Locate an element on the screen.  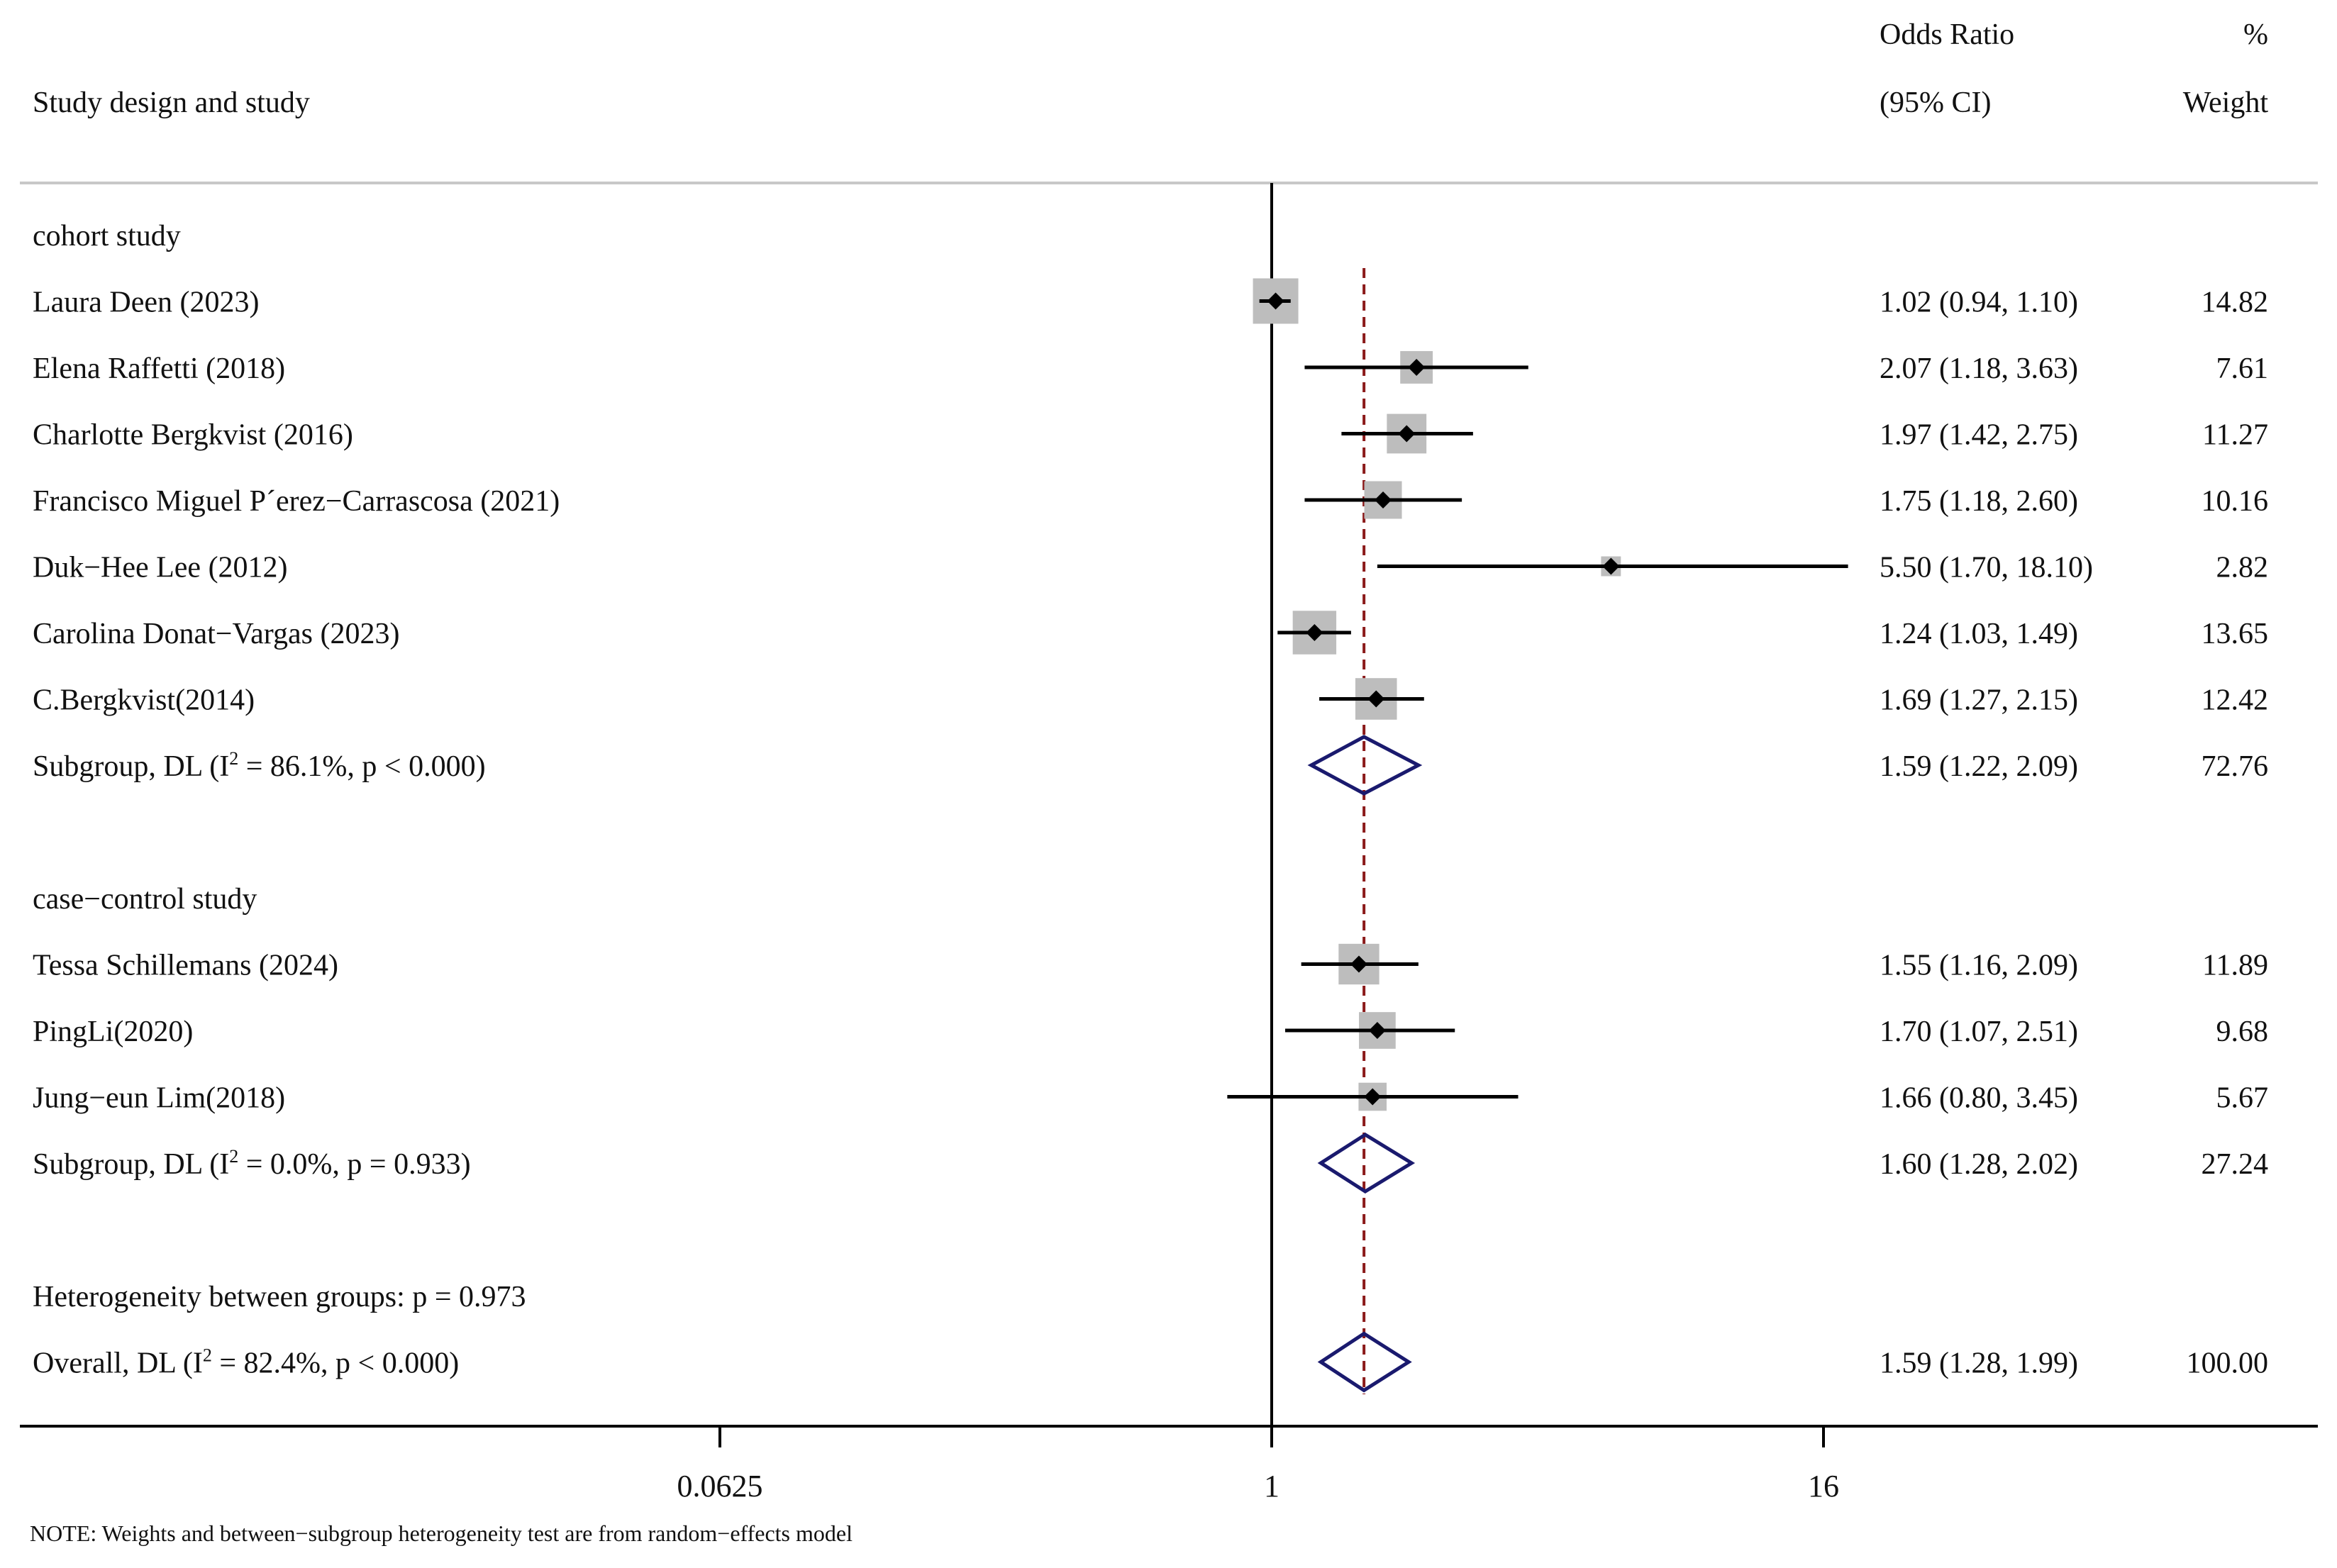
or-ci-value: 1.55 (1.16, 2.09) is located at coordinates (1979, 966).